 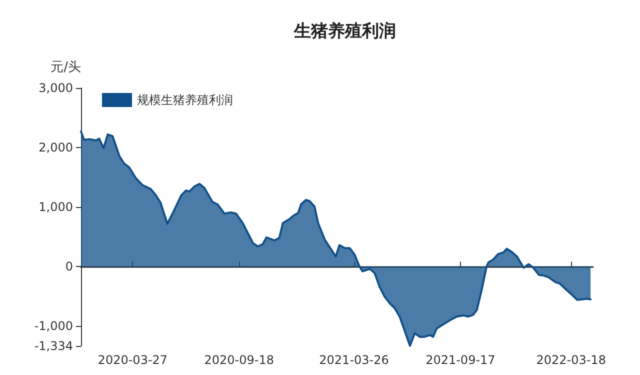 I want to click on y-tick-label: 0, so click(x=69, y=267).